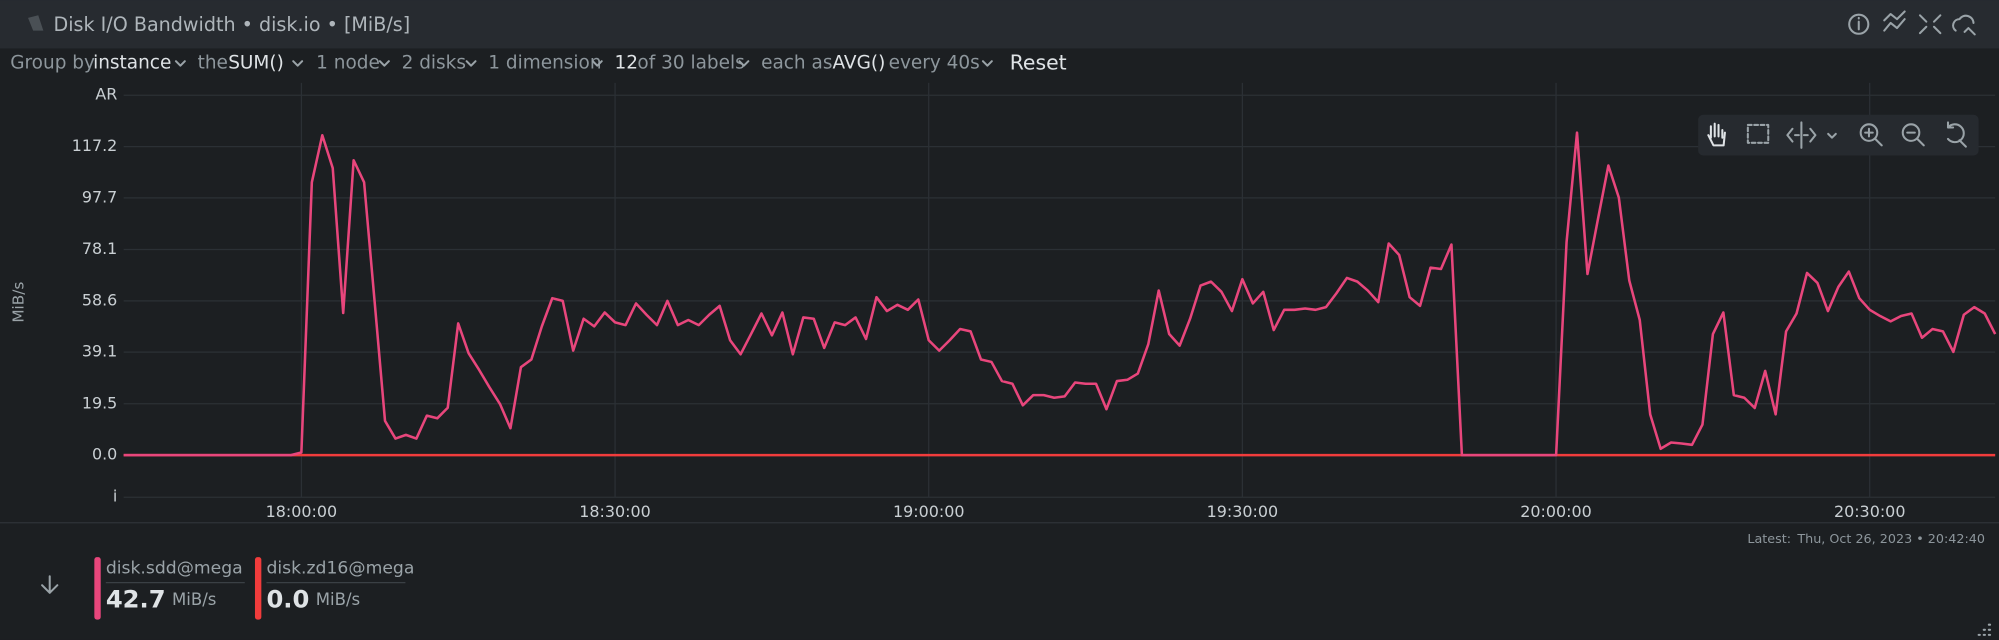  I want to click on header-icon, so click(36, 23).